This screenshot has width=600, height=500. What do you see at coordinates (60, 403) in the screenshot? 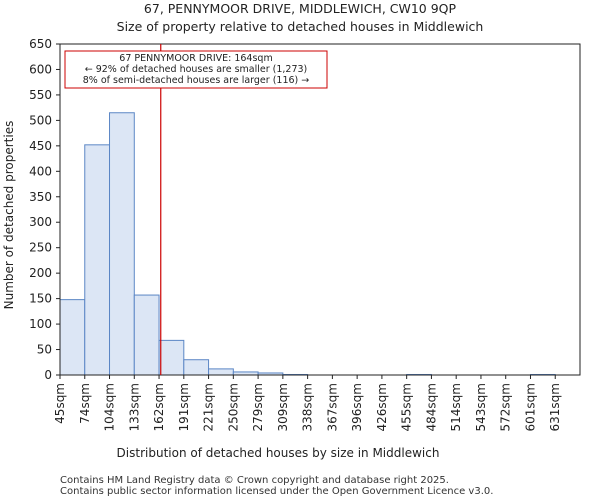
I see `x-tick-label: 45sqm` at bounding box center [60, 403].